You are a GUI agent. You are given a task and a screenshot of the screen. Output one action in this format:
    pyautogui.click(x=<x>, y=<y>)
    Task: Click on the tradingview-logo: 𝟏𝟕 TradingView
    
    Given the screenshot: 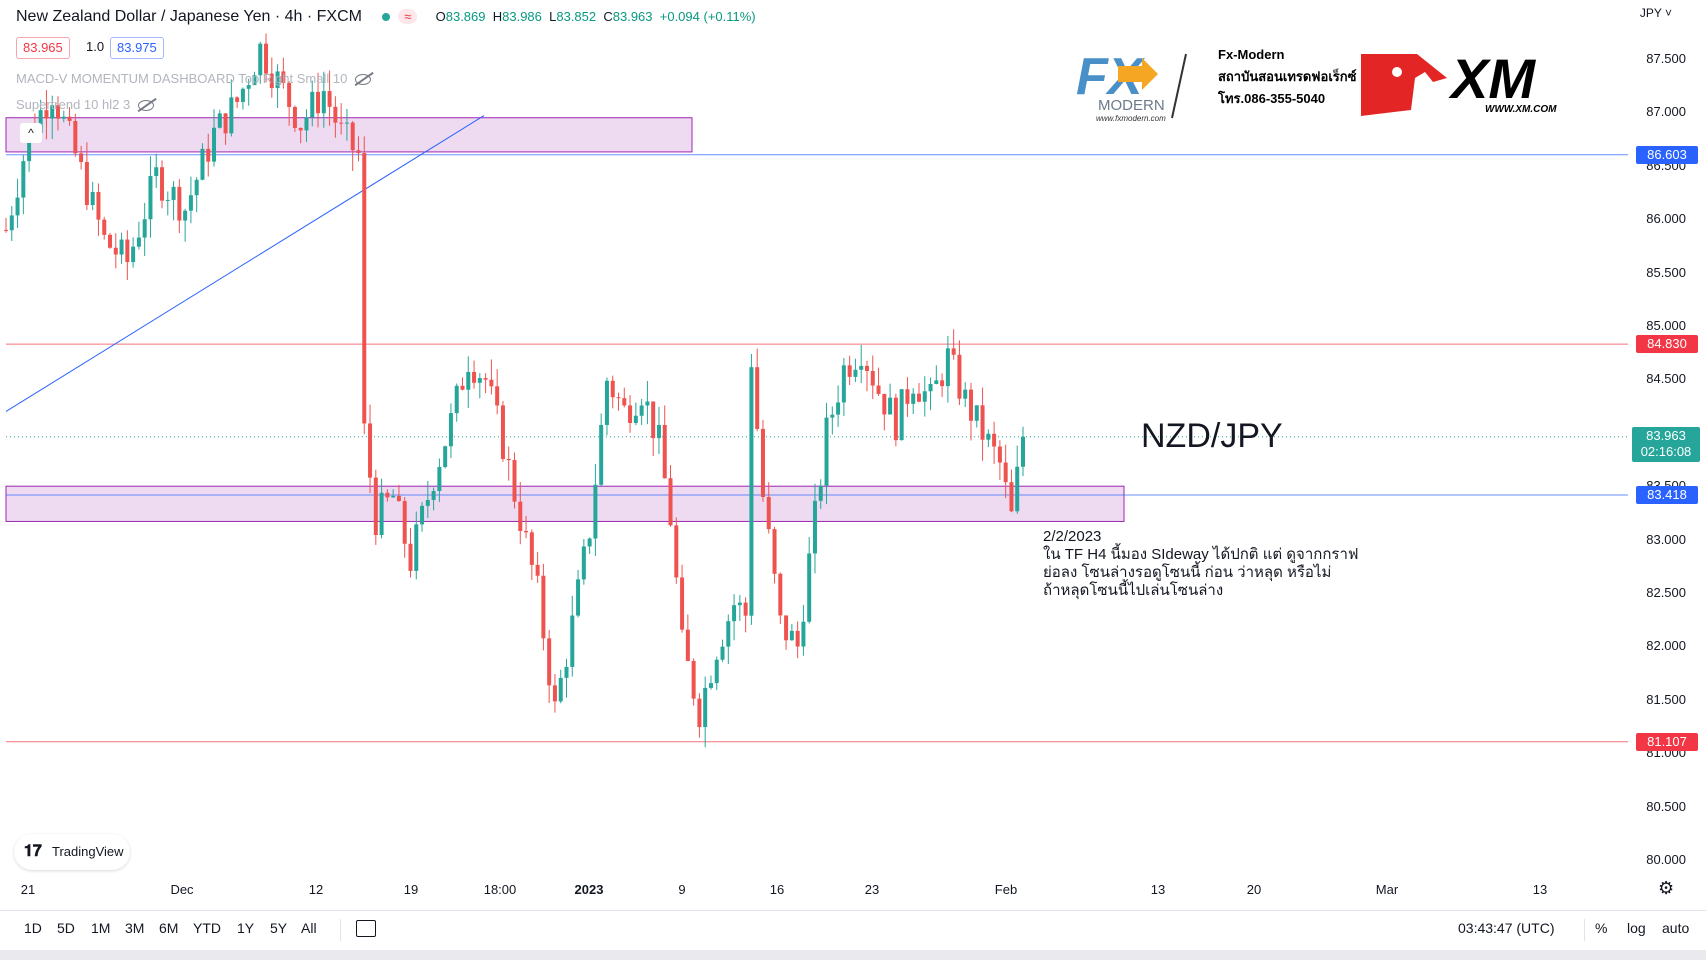 What is the action you would take?
    pyautogui.click(x=72, y=852)
    